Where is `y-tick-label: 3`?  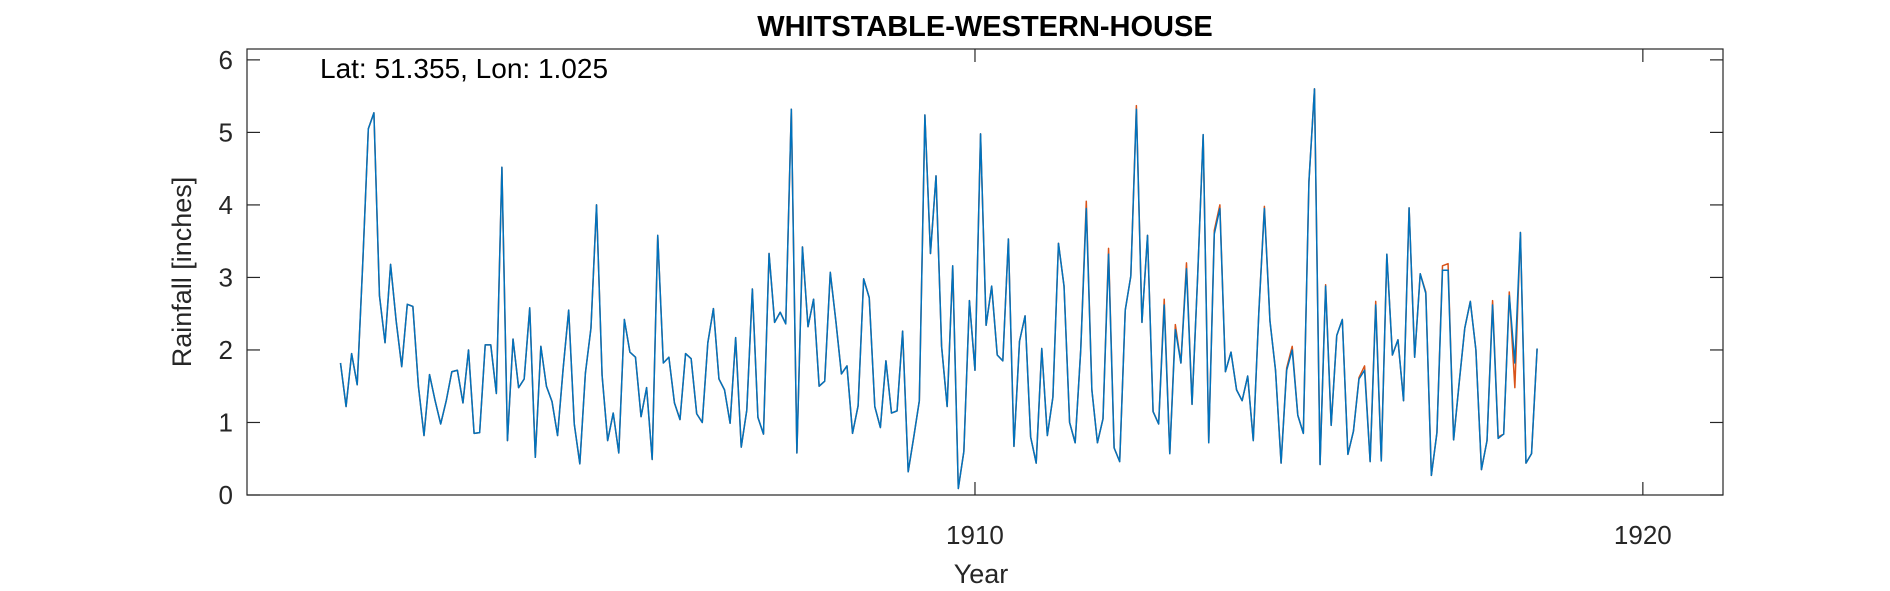
y-tick-label: 3 is located at coordinates (226, 277).